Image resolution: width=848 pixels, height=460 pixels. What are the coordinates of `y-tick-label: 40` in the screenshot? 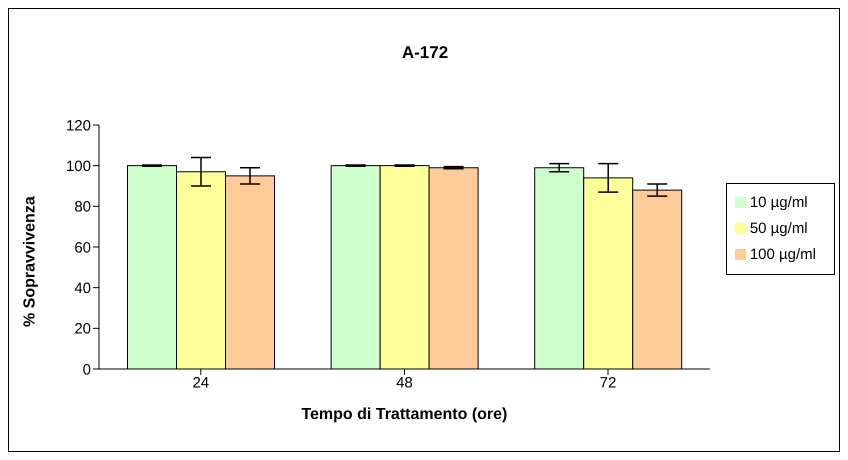 It's located at (82, 288).